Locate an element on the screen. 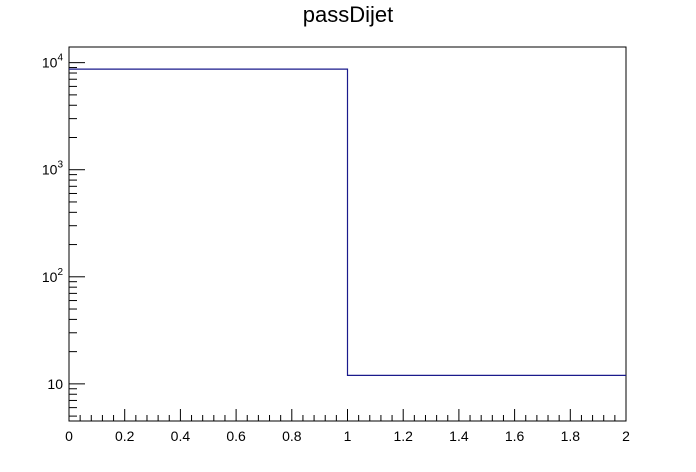  x-tick-label: 1.6 is located at coordinates (515, 436).